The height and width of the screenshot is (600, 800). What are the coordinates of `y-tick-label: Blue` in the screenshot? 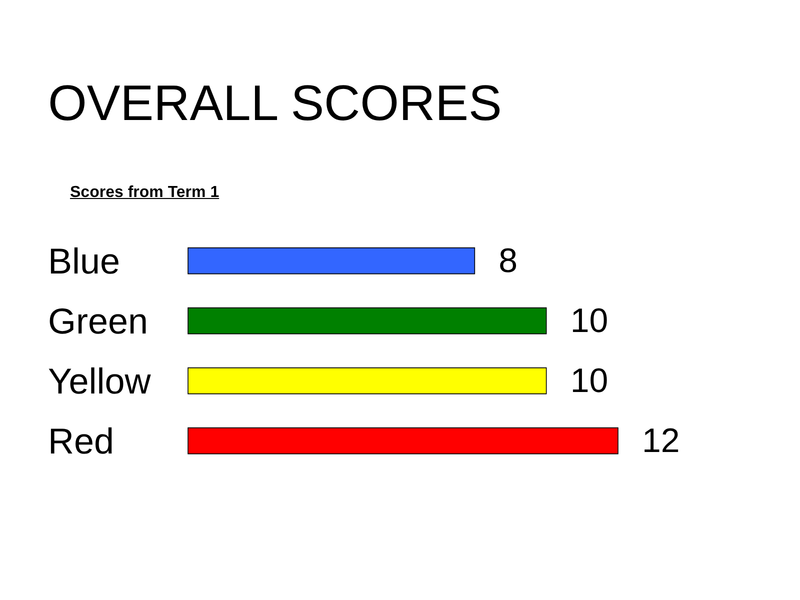 It's located at (84, 261).